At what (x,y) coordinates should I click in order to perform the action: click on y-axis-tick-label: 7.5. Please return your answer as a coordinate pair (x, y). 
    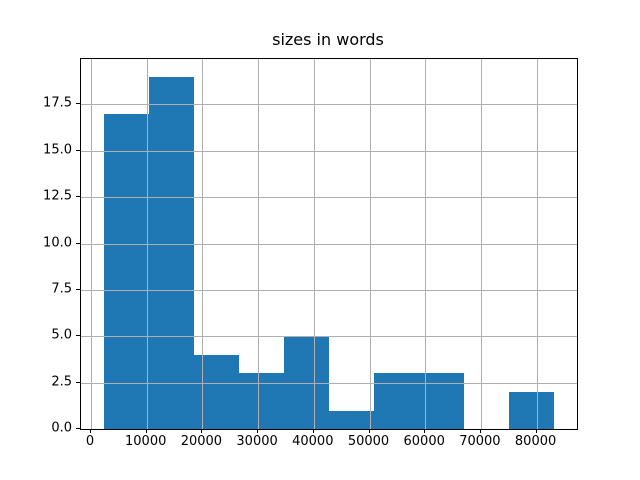
    Looking at the image, I should click on (61, 289).